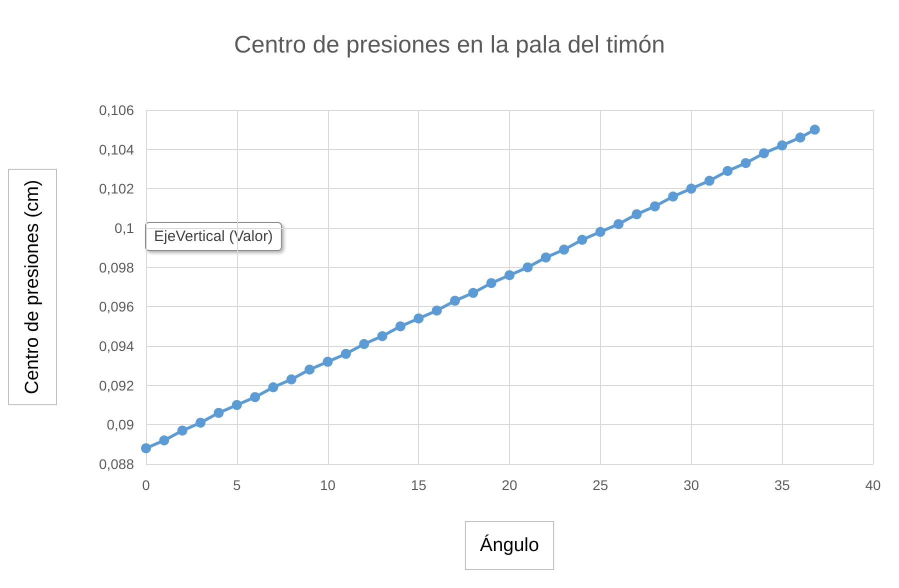 This screenshot has height=588, width=899. Describe the element at coordinates (116, 110) in the screenshot. I see `y-tick-label: 0,106` at that location.